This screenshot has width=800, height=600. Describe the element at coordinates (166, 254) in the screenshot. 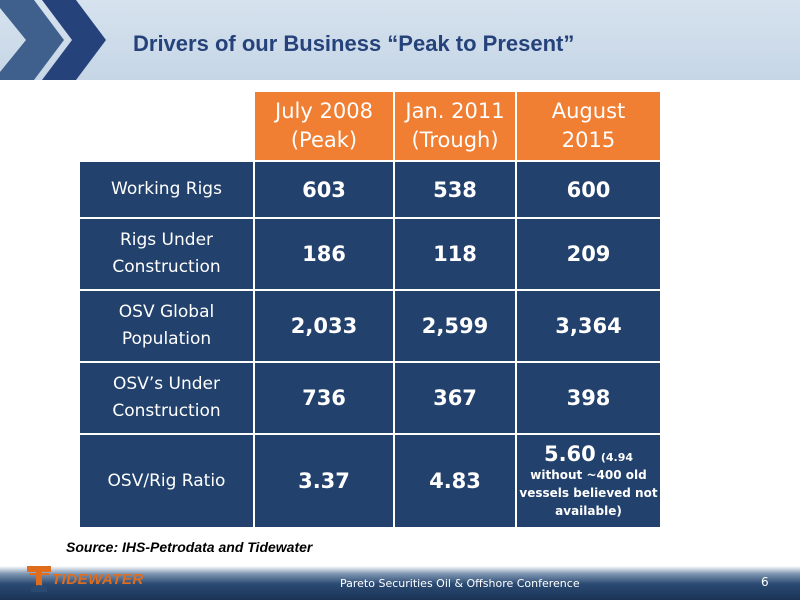

I see `row-label-rigs-under-construction: Rigs Under Construction` at that location.